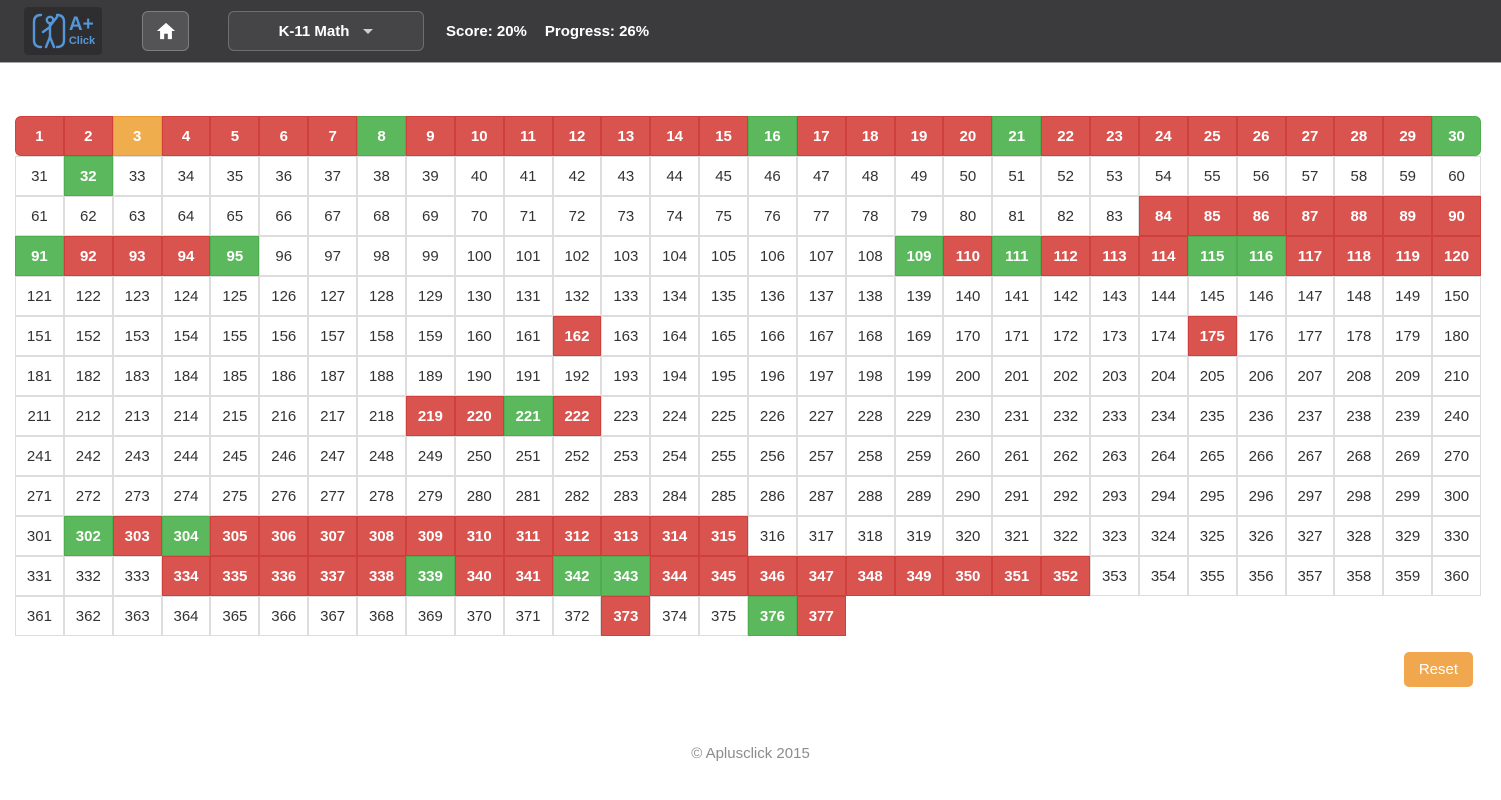  Describe the element at coordinates (1261, 256) in the screenshot. I see `grid-cell-116: 116` at that location.